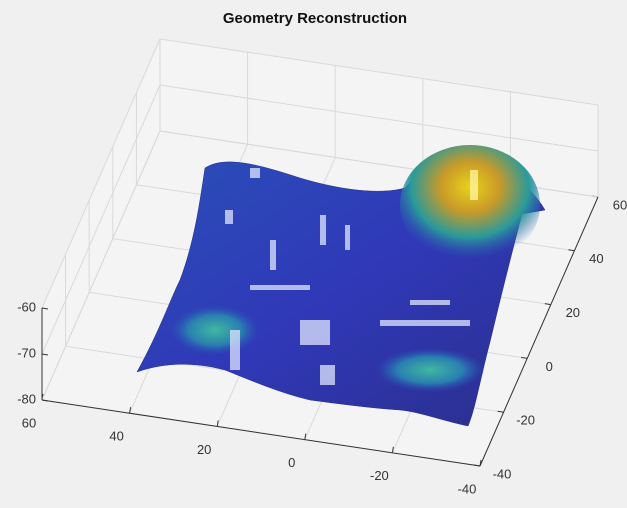 This screenshot has width=627, height=508. What do you see at coordinates (116, 436) in the screenshot?
I see `x-tick-label: 40` at bounding box center [116, 436].